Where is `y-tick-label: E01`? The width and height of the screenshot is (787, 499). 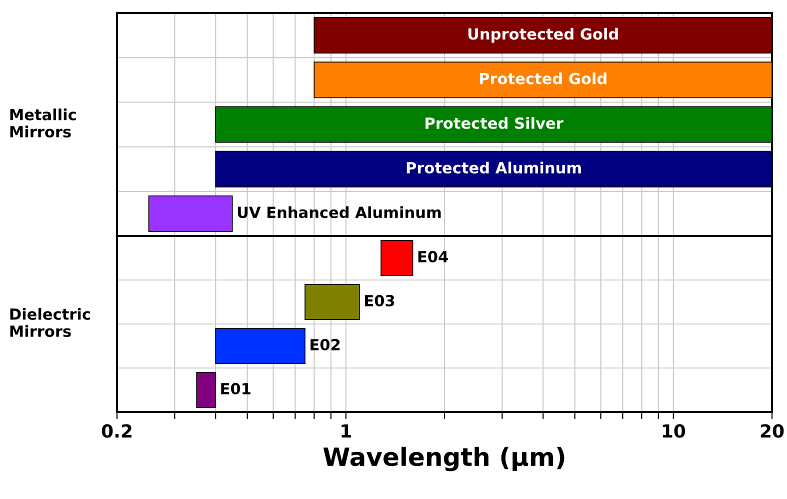
y-tick-label: E01 is located at coordinates (235, 388).